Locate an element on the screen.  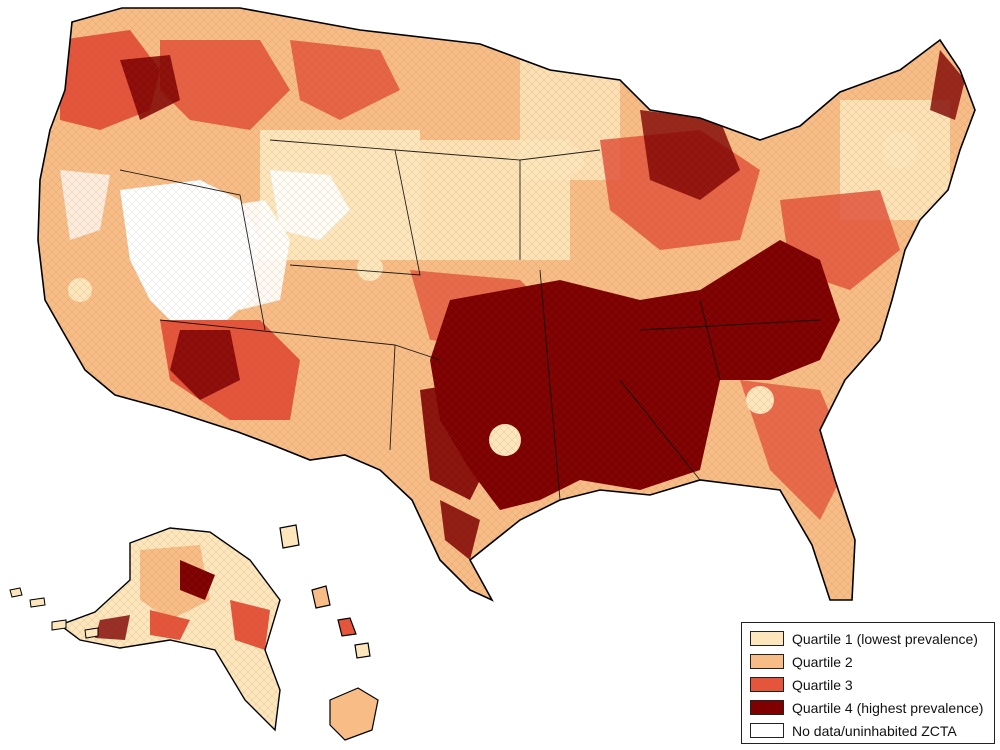
legend-item-quartile-4: Quartile 4 (highest prevalence) is located at coordinates (869, 707).